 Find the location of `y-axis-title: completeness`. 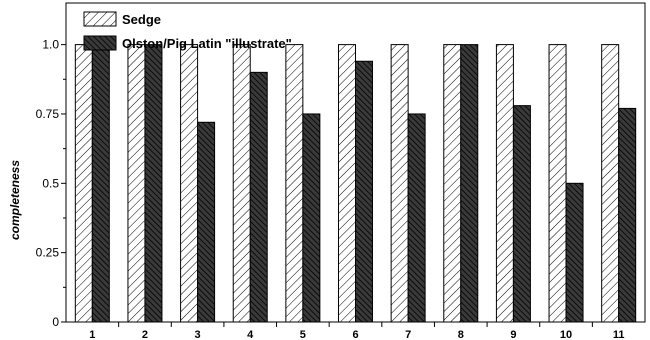

y-axis-title: completeness is located at coordinates (15, 200).